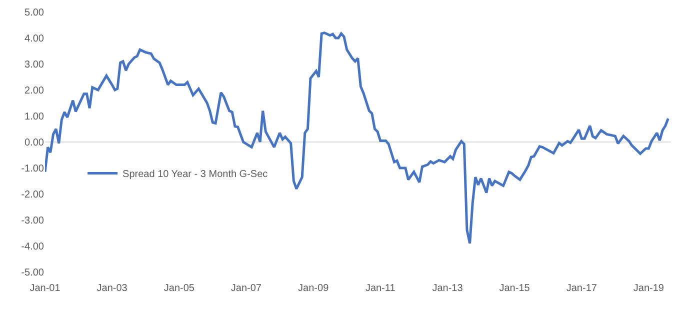 The height and width of the screenshot is (334, 677). Describe the element at coordinates (32, 273) in the screenshot. I see `y-tick-label: -5.00` at that location.